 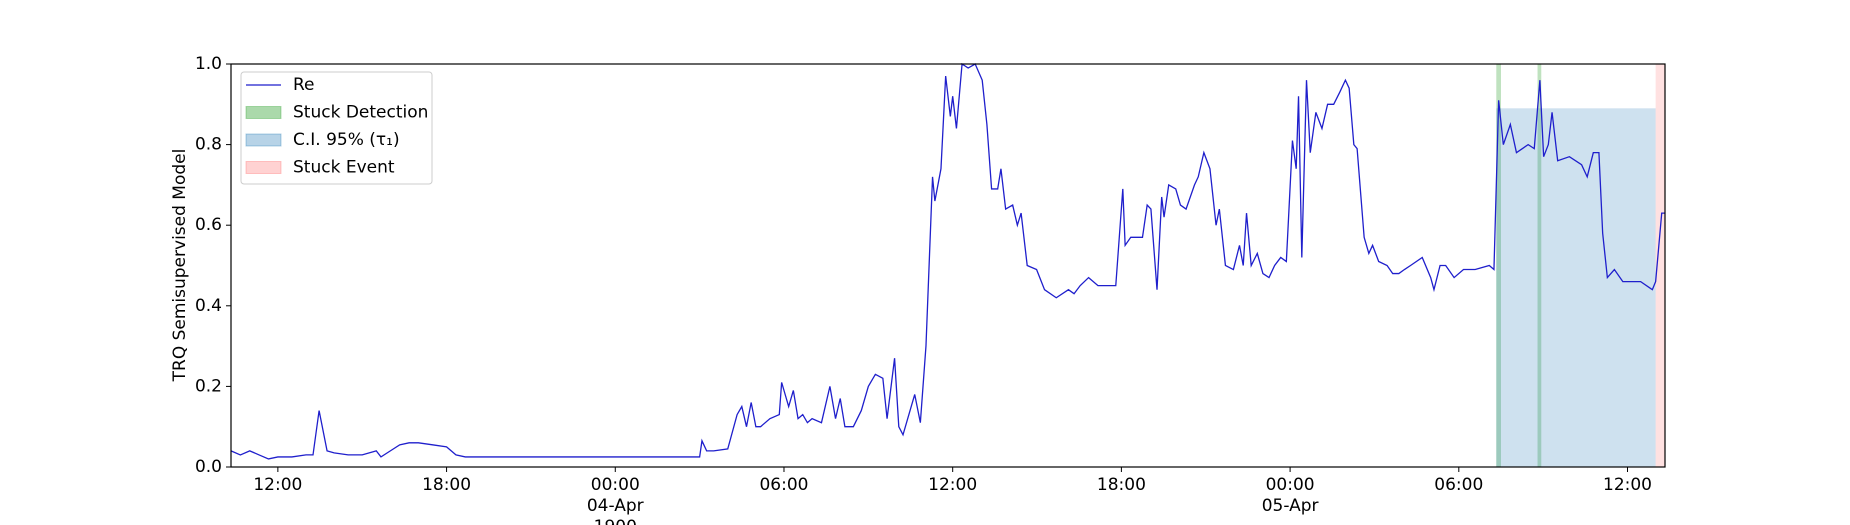 What do you see at coordinates (615, 506) in the screenshot?
I see `x-tick-label-line: 04-Apr` at bounding box center [615, 506].